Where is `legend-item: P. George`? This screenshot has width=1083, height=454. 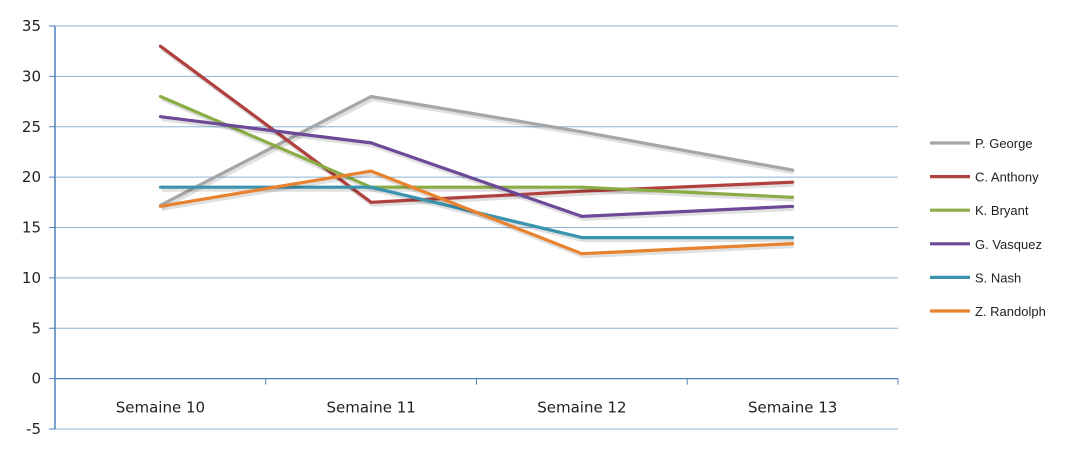 legend-item: P. George is located at coordinates (981, 143).